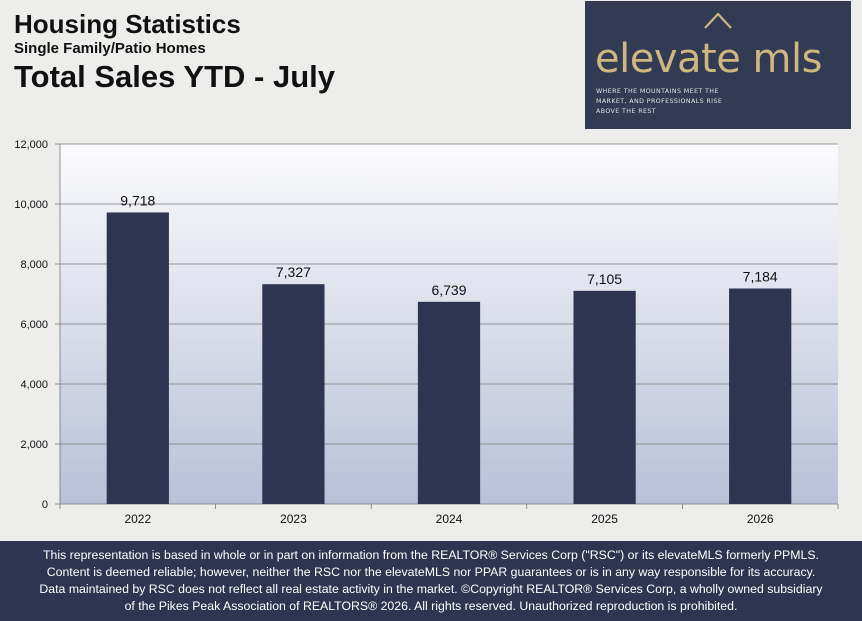 This screenshot has height=621, width=862. I want to click on y-tick-label: 6,000, so click(34, 325).